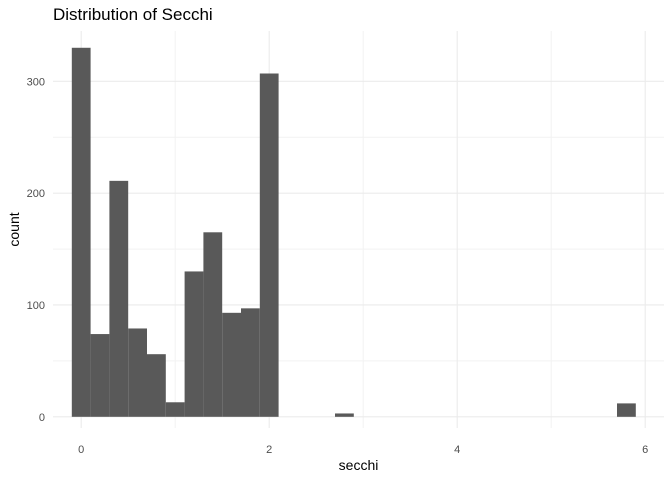 This screenshot has width=672, height=480. Describe the element at coordinates (81, 450) in the screenshot. I see `x-tick-label: 0` at that location.